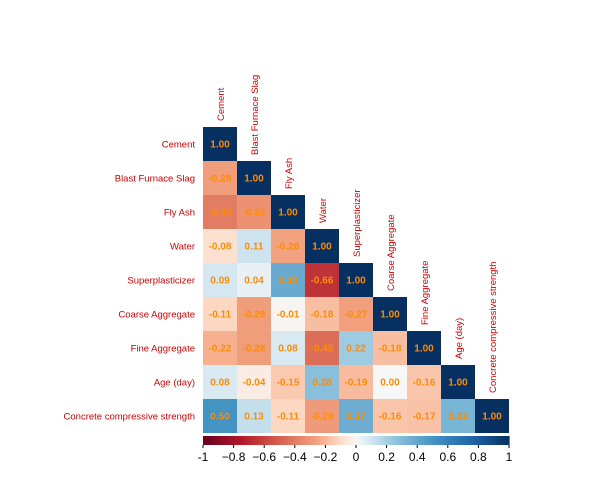  What do you see at coordinates (288, 383) in the screenshot?
I see `cell-value-label: -0.15` at bounding box center [288, 383].